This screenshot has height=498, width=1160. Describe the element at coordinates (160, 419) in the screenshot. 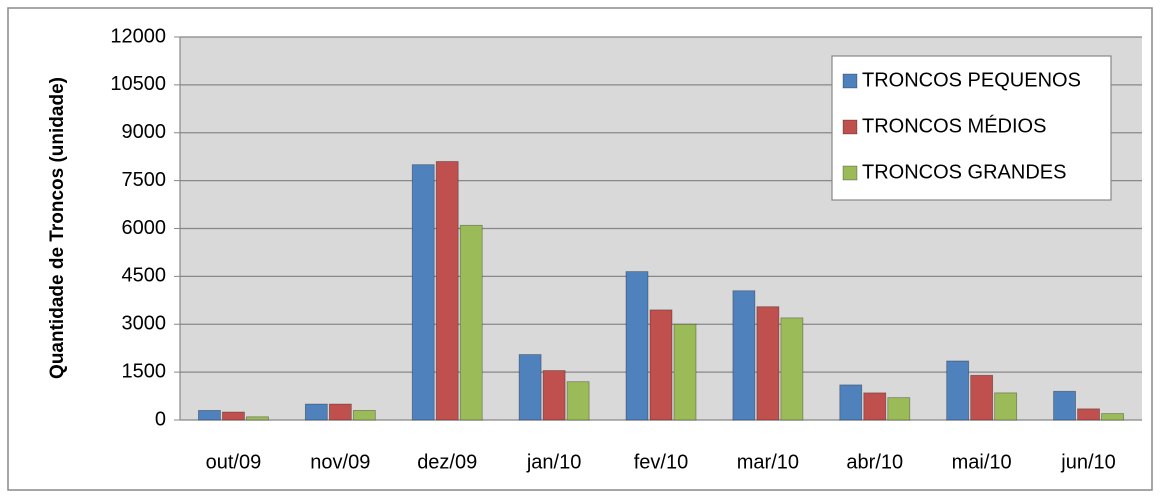

I see `y-tick-label: 0` at that location.